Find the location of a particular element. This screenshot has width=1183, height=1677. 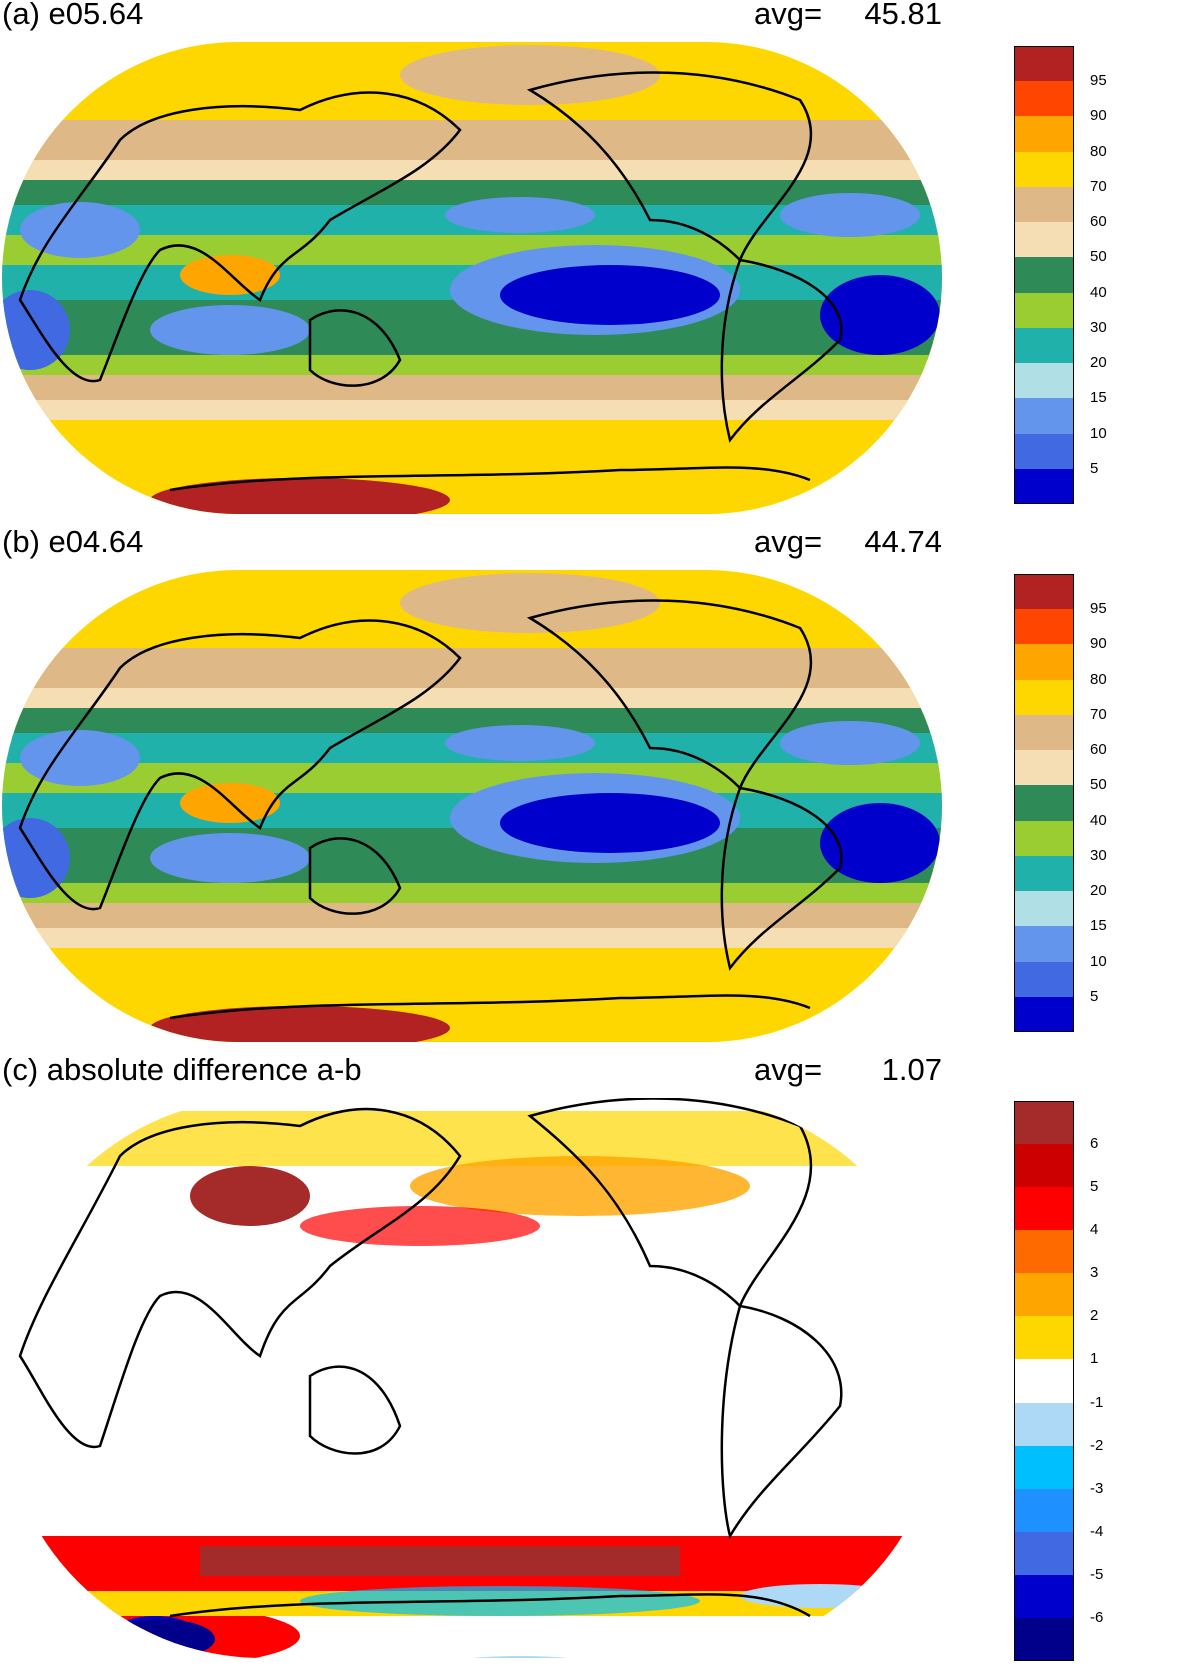

panel-title: (a) e05.64 is located at coordinates (73, 15).